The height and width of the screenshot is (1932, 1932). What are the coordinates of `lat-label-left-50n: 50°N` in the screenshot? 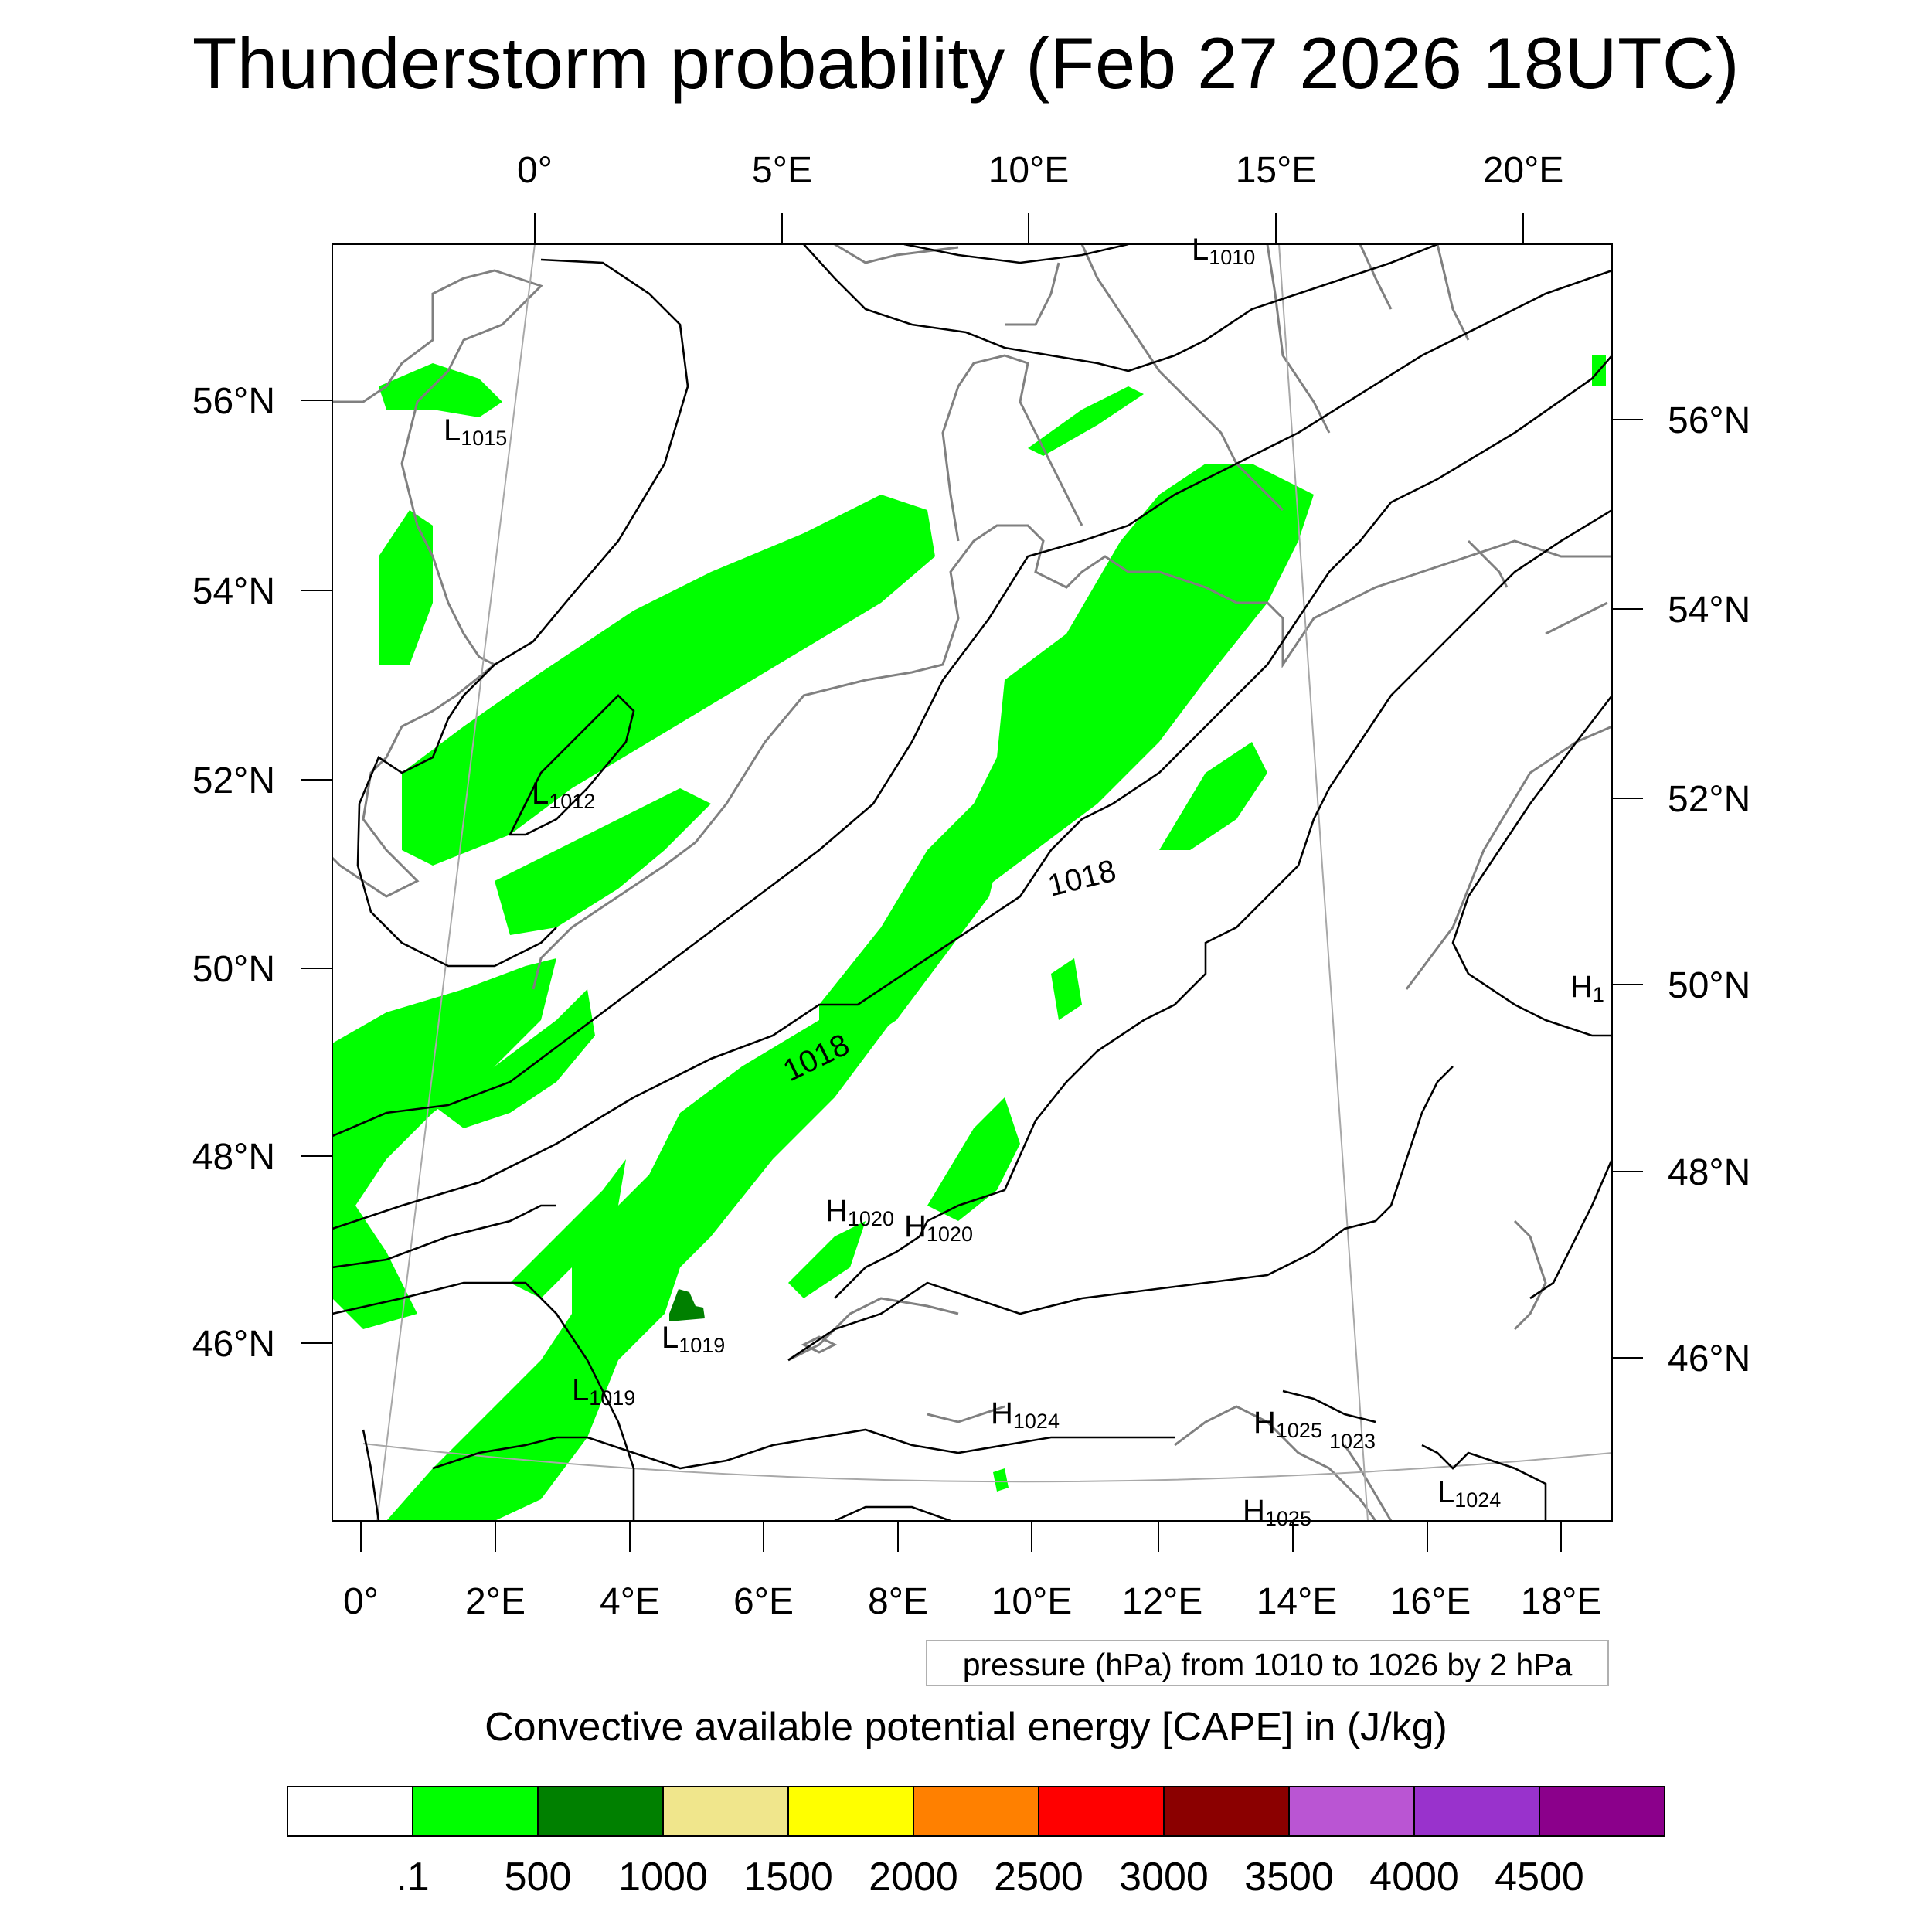 It's located at (234, 970).